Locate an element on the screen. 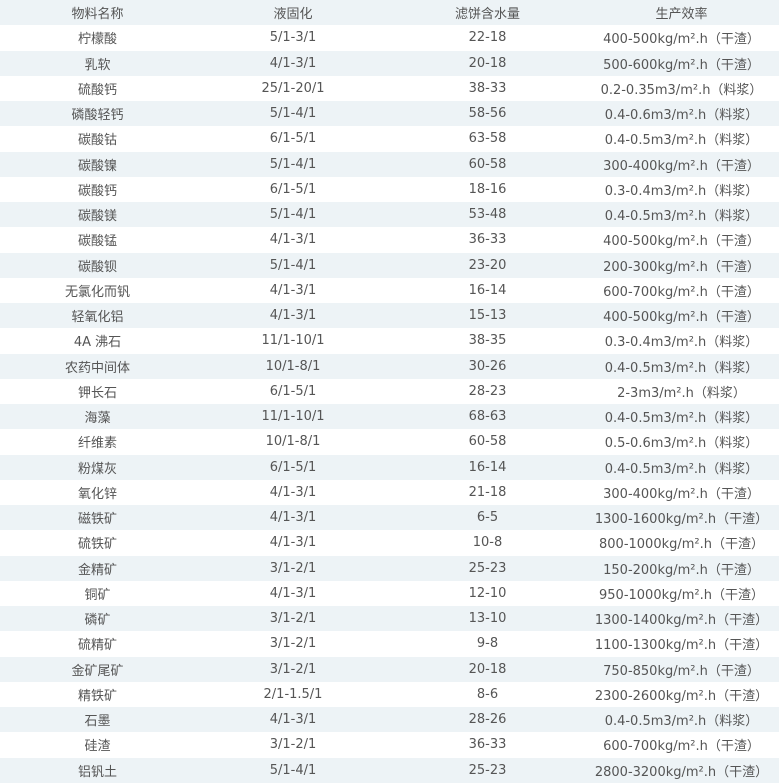  cell-moisture: 38-33 is located at coordinates (487, 88).